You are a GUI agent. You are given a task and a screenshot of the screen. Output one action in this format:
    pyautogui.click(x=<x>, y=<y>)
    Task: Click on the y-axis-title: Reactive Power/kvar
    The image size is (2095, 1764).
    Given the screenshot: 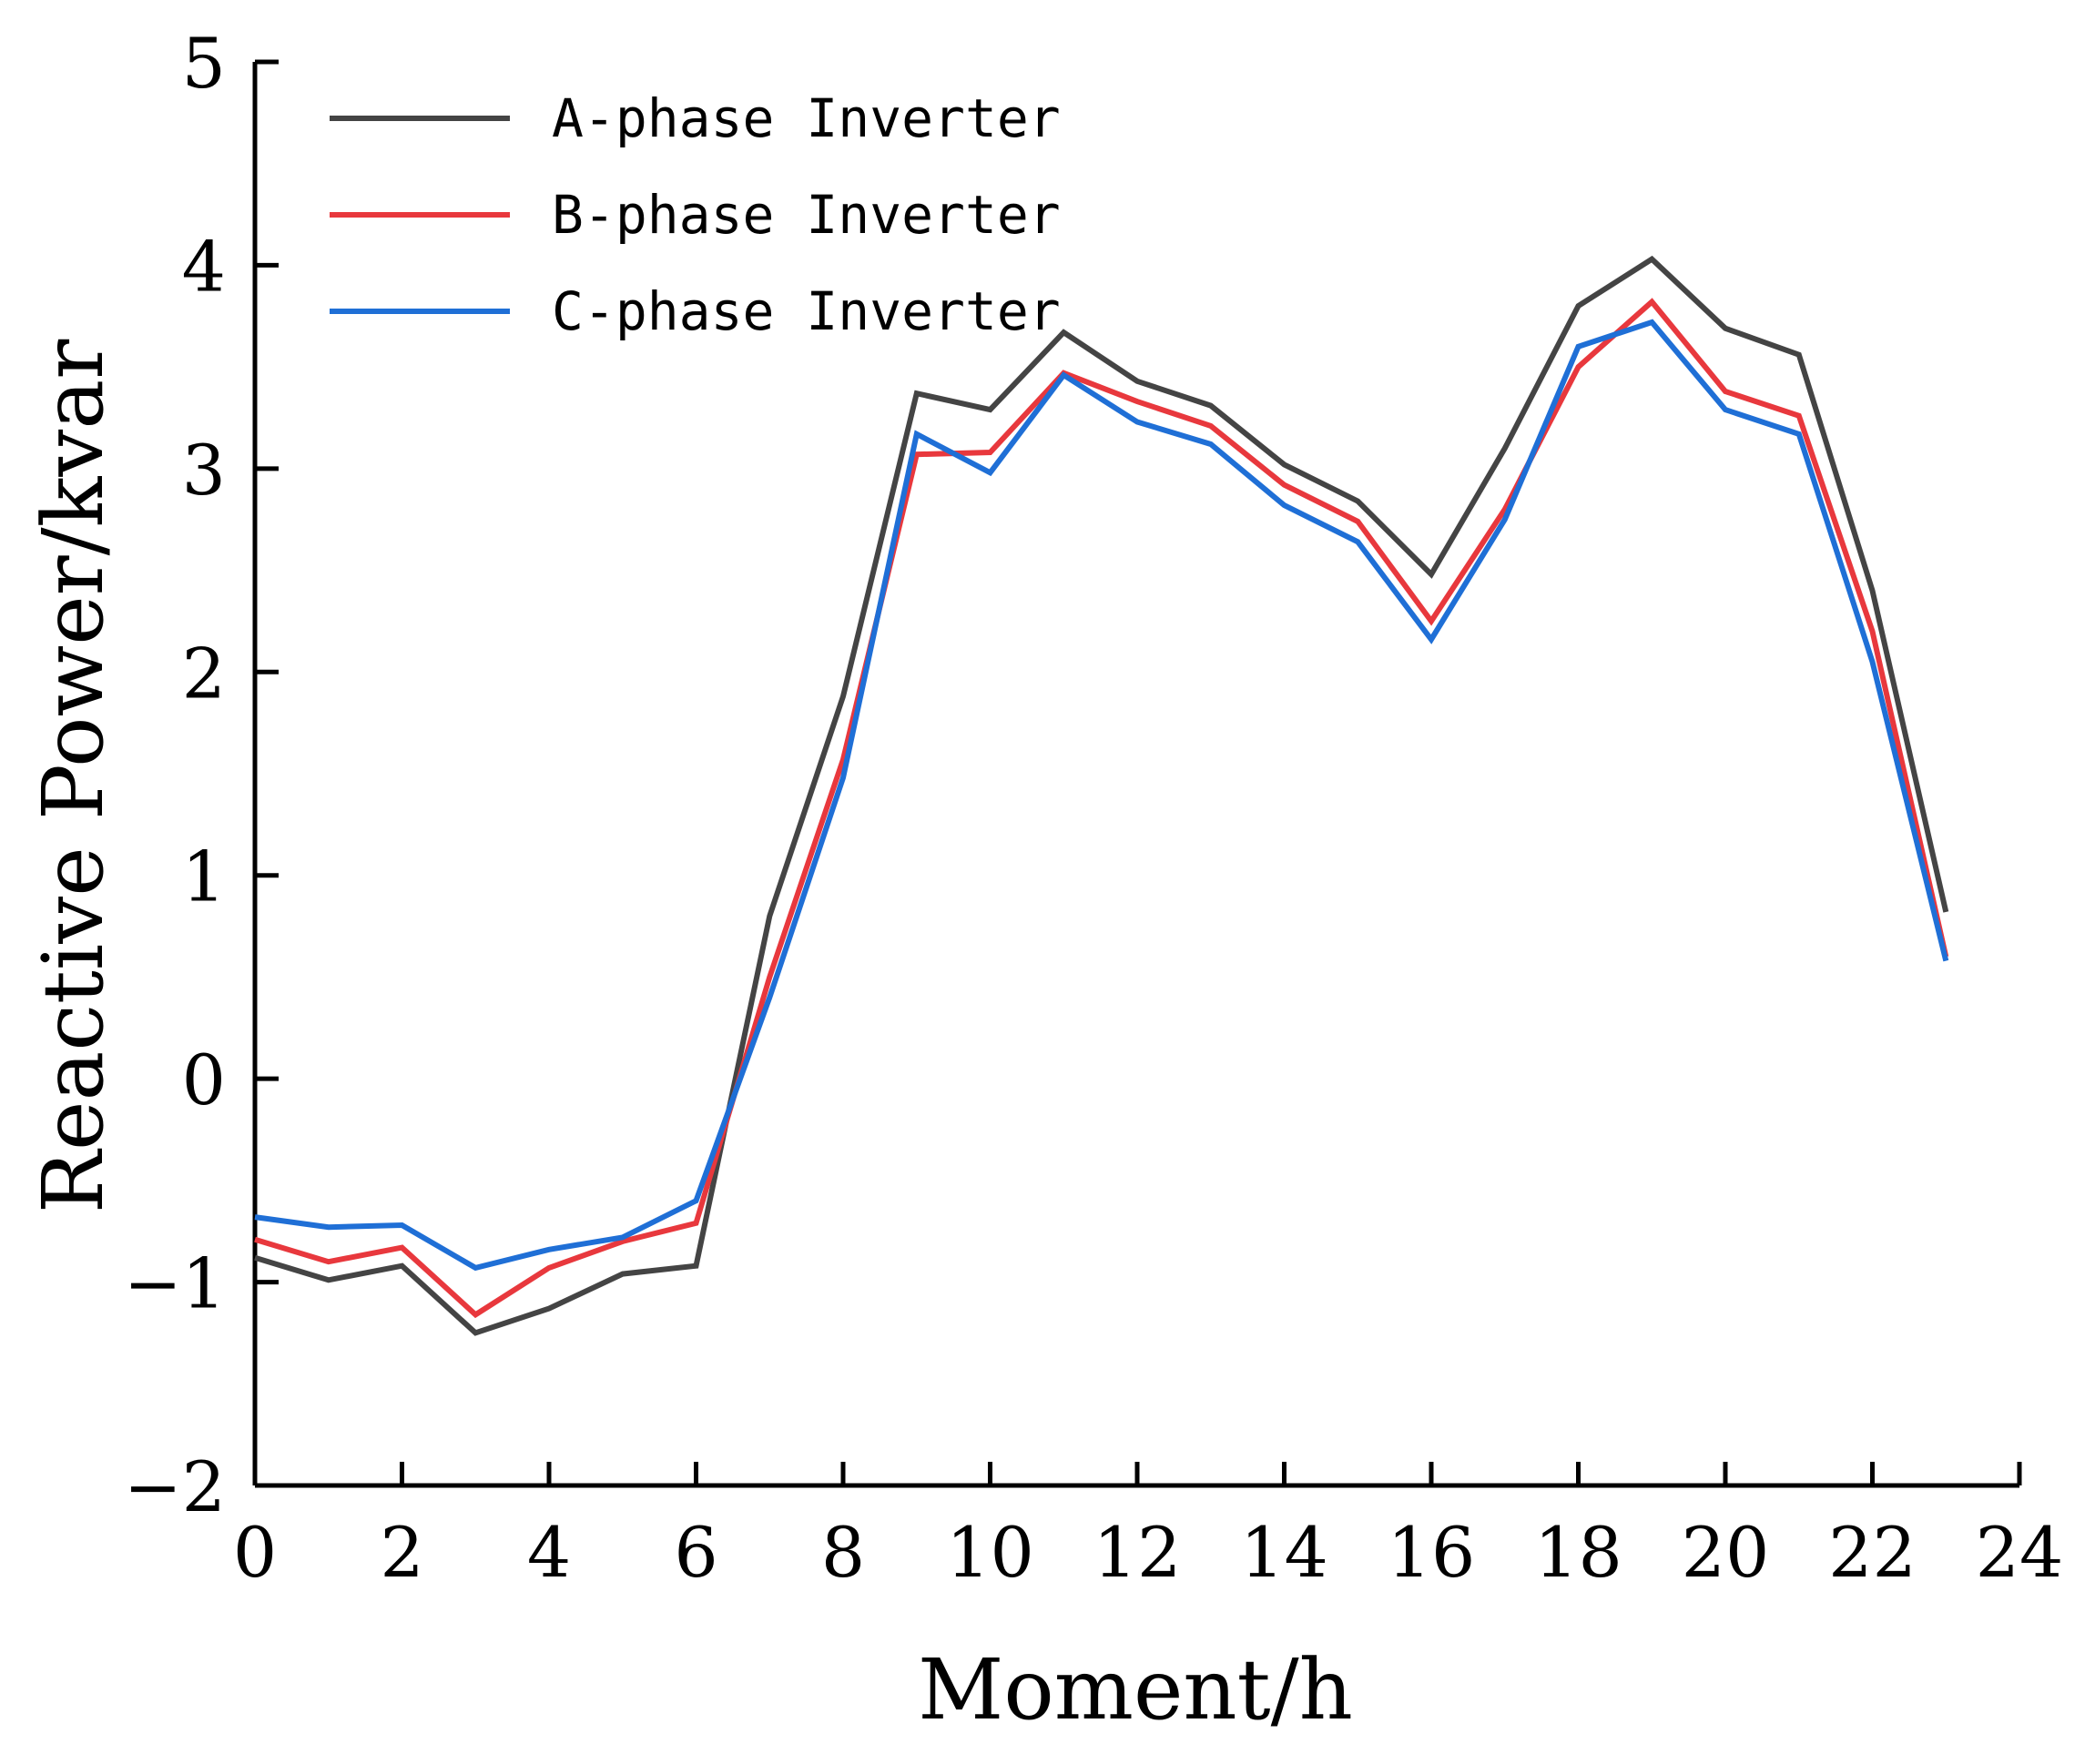 What is the action you would take?
    pyautogui.click(x=73, y=776)
    